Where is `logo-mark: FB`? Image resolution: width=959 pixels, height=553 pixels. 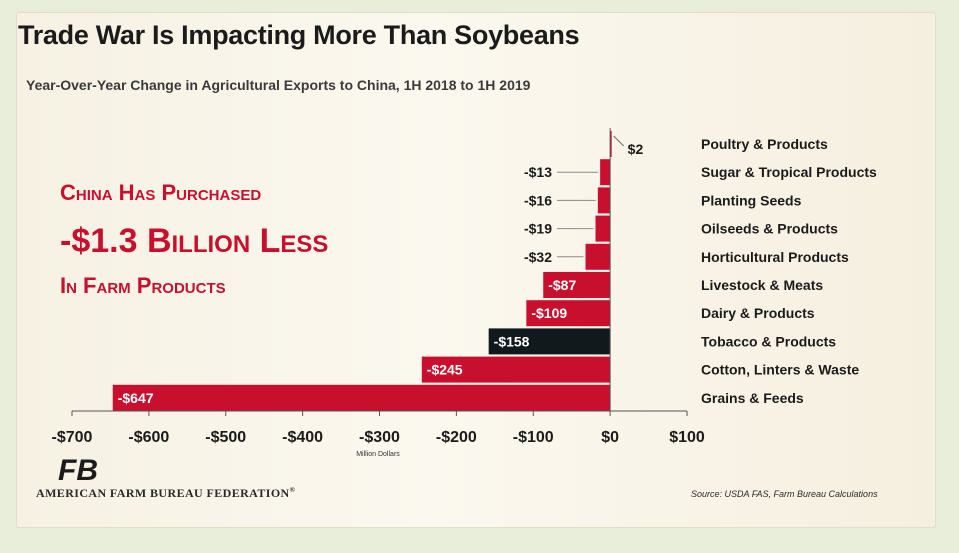 logo-mark: FB is located at coordinates (78, 469).